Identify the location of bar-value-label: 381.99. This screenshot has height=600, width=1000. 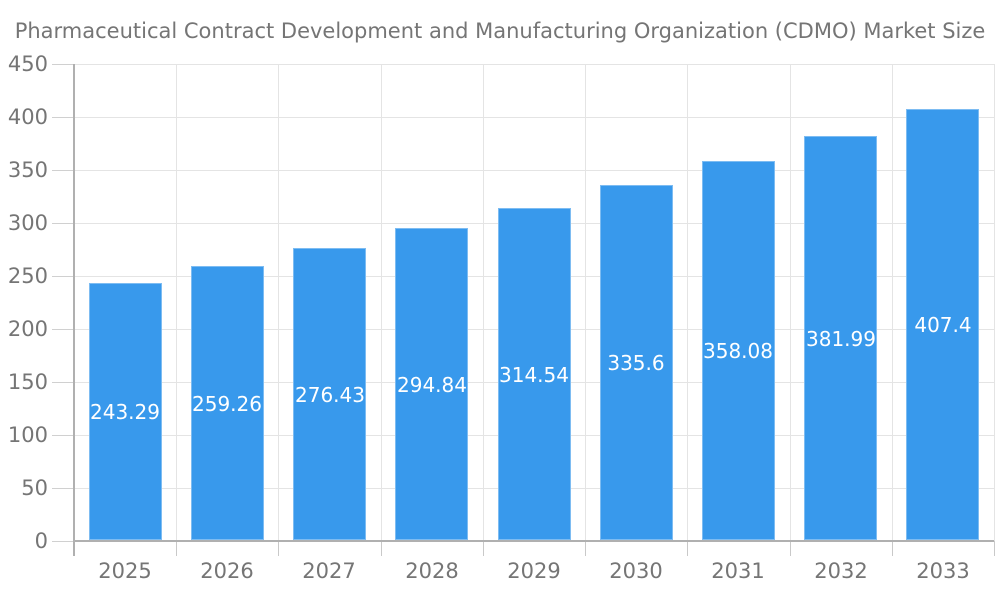
(841, 339).